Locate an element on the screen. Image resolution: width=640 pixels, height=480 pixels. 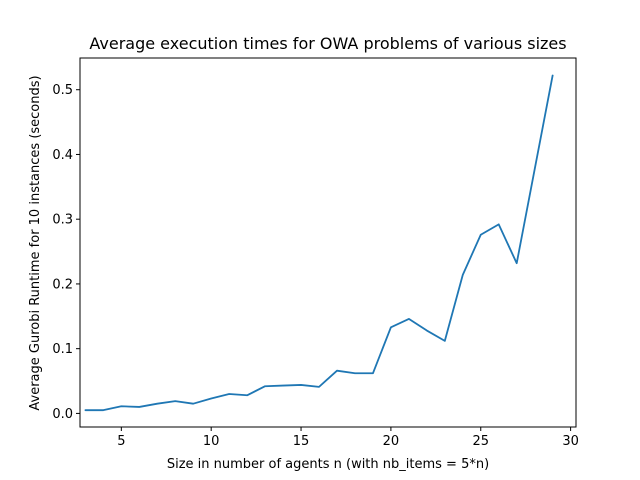
y-tick-label: 0.5 is located at coordinates (62, 90).